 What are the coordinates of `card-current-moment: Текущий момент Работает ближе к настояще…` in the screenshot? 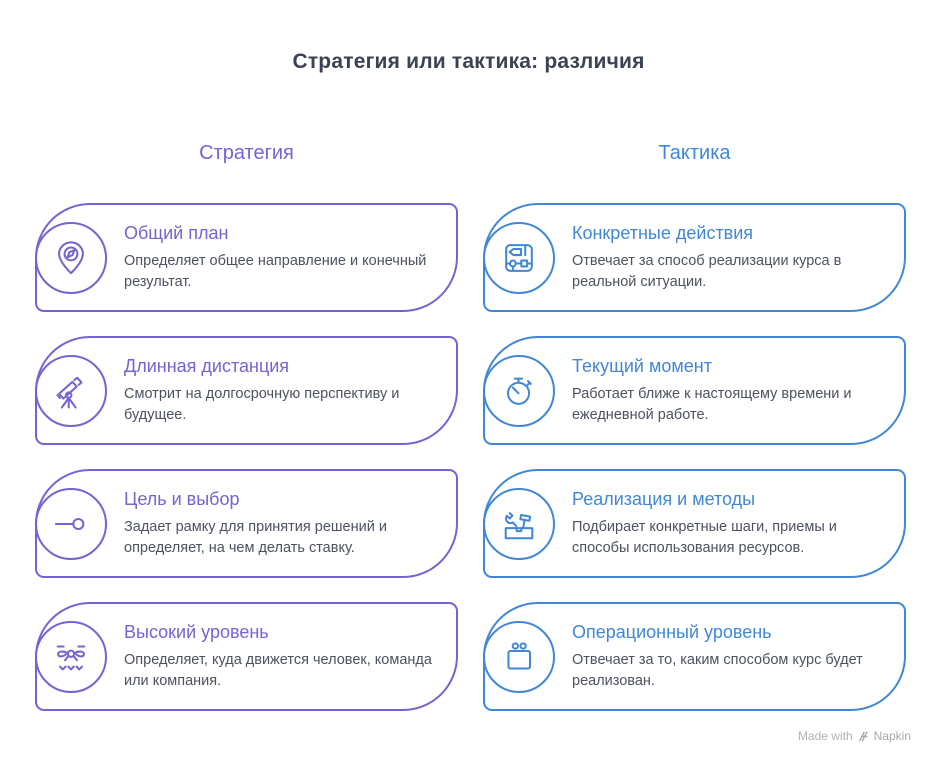 It's located at (694, 390).